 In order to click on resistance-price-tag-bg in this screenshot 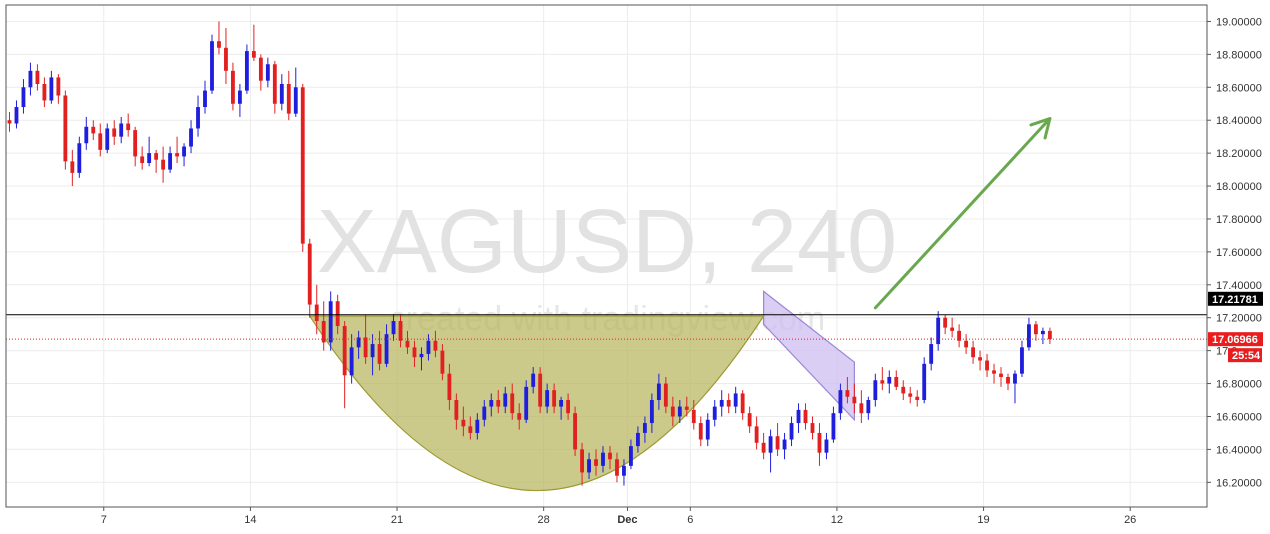, I will do `click(1235, 298)`.